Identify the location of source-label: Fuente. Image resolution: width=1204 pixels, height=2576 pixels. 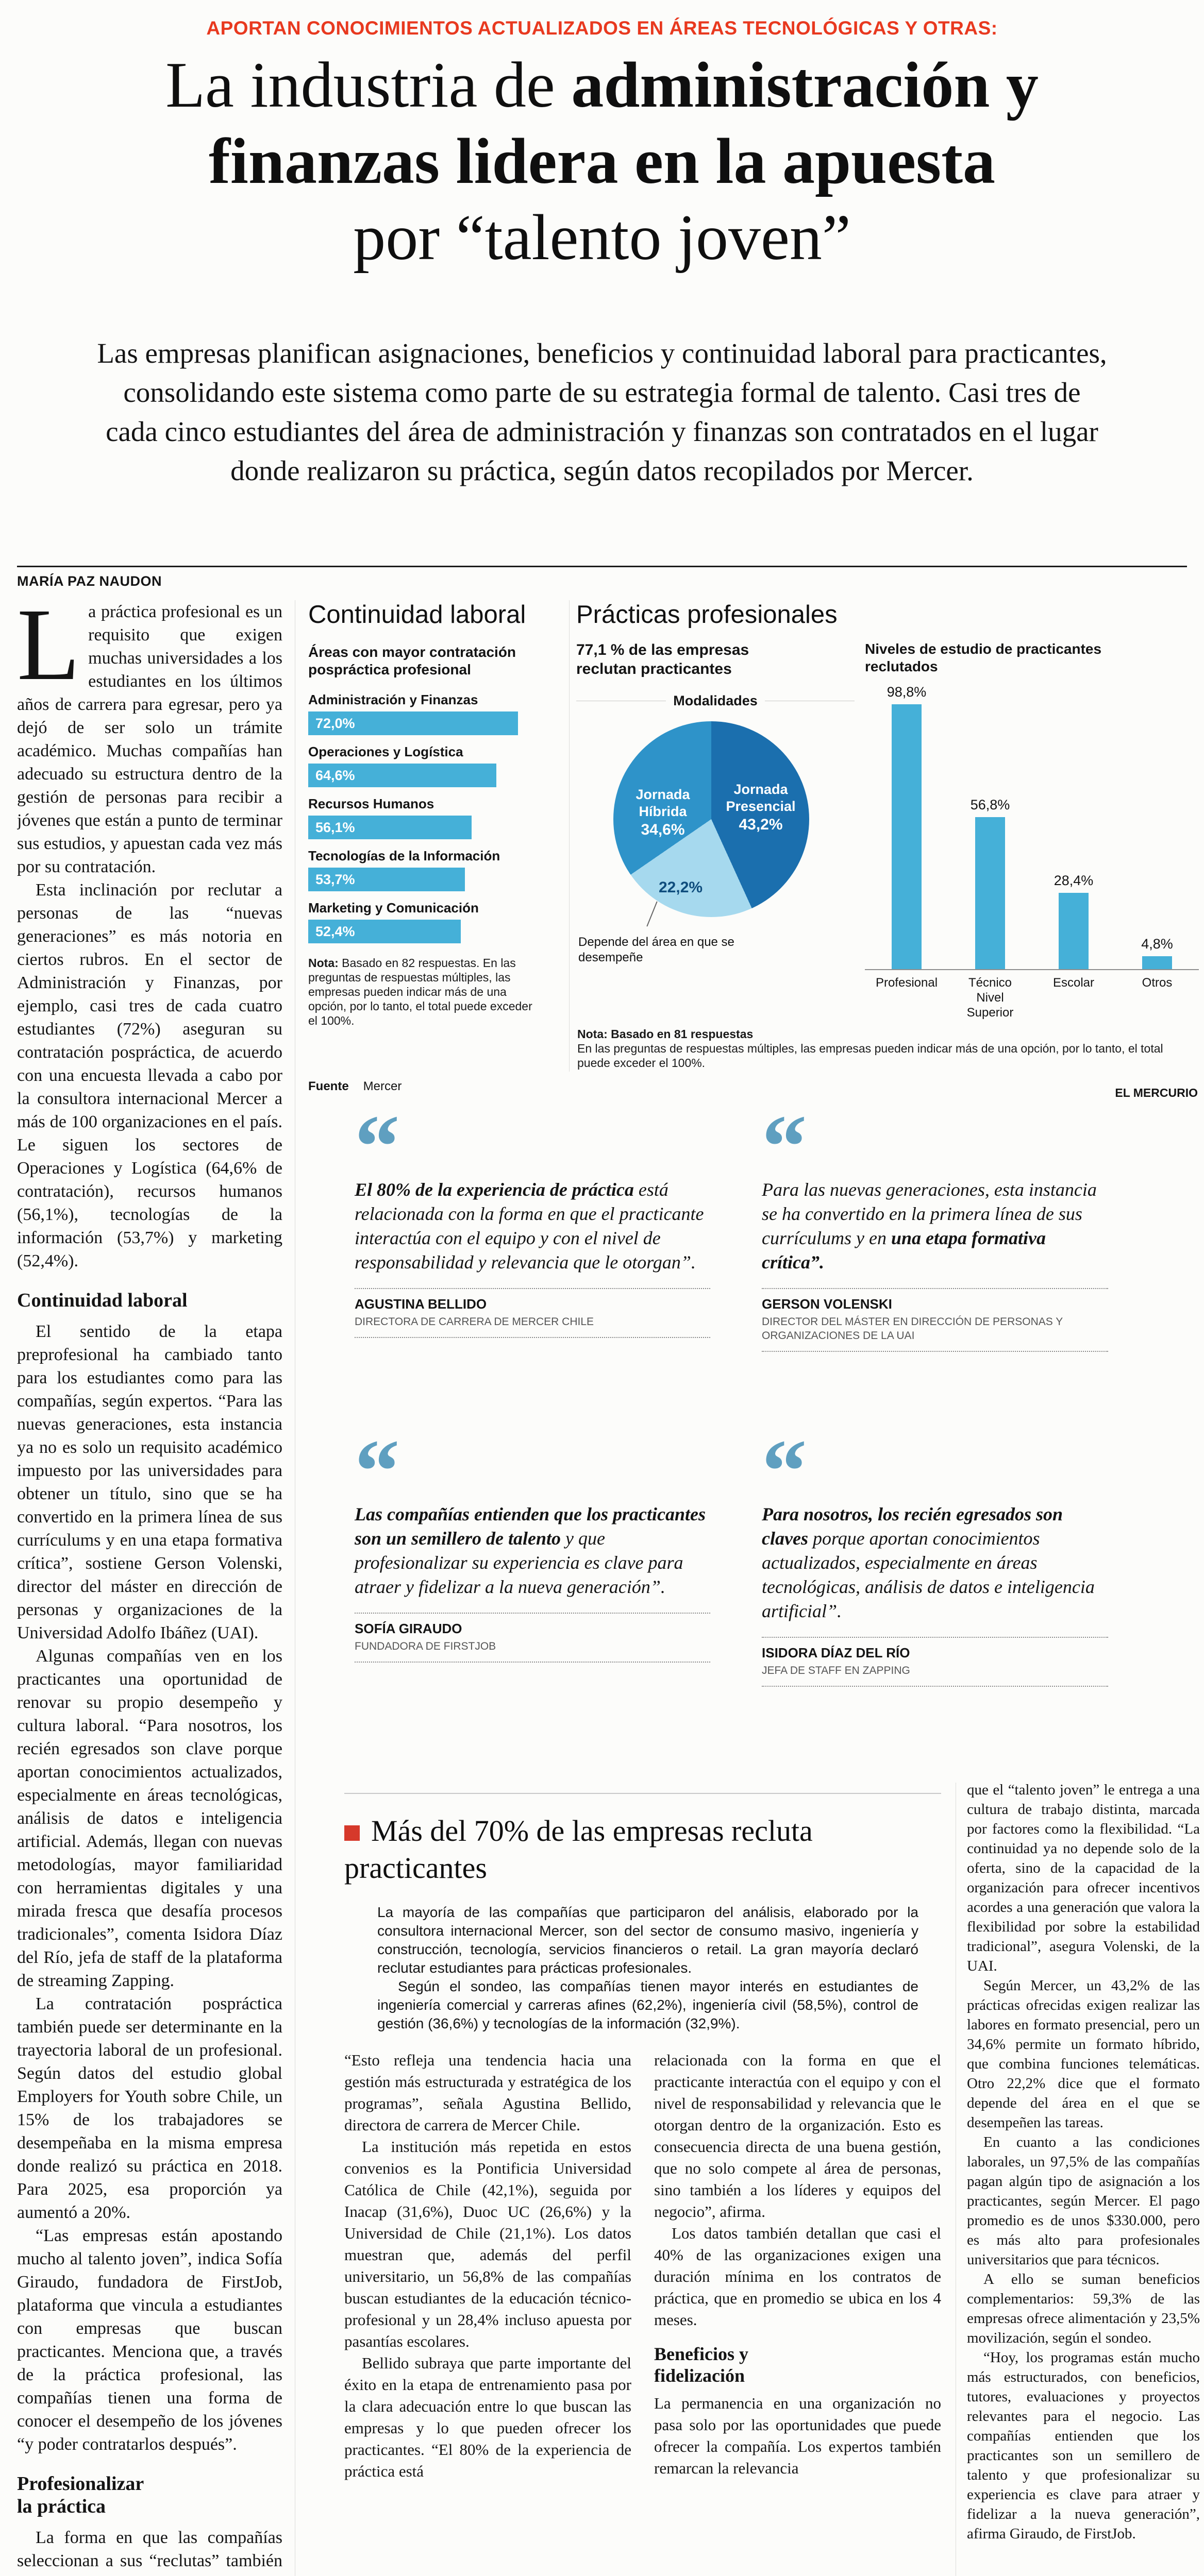
(328, 1086).